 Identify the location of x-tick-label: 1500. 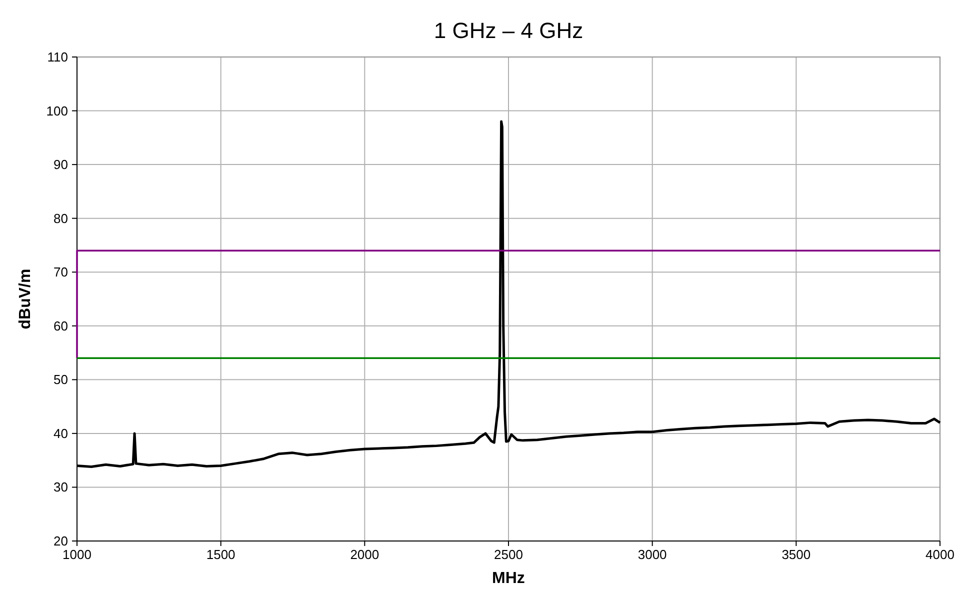
(221, 554).